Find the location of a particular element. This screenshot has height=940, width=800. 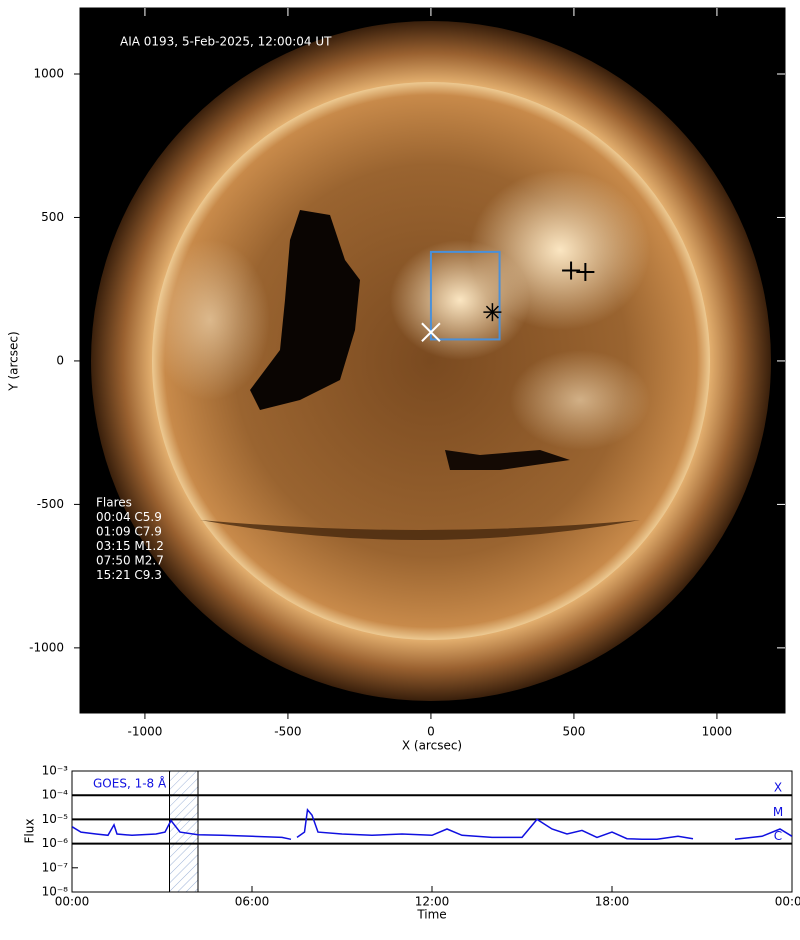

flare-list-line: Flares is located at coordinates (114, 503).